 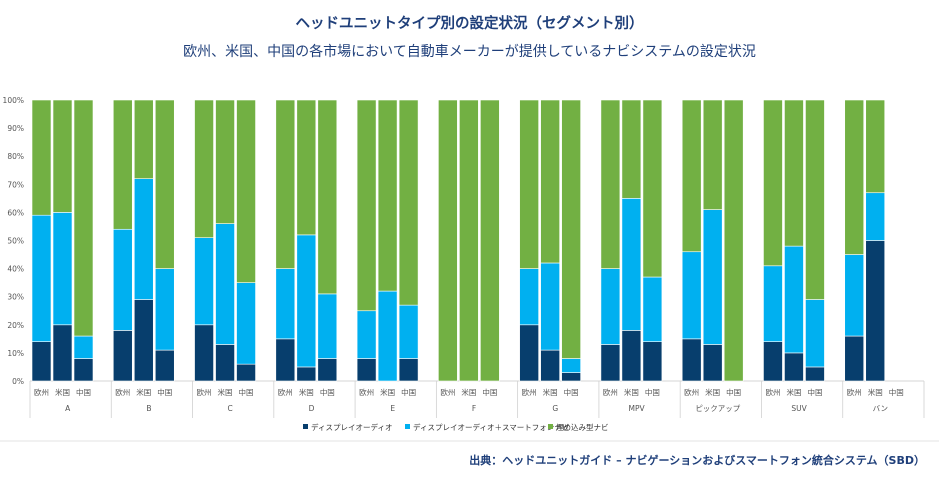 What do you see at coordinates (15, 353) in the screenshot?
I see `y-tick-label: 10%` at bounding box center [15, 353].